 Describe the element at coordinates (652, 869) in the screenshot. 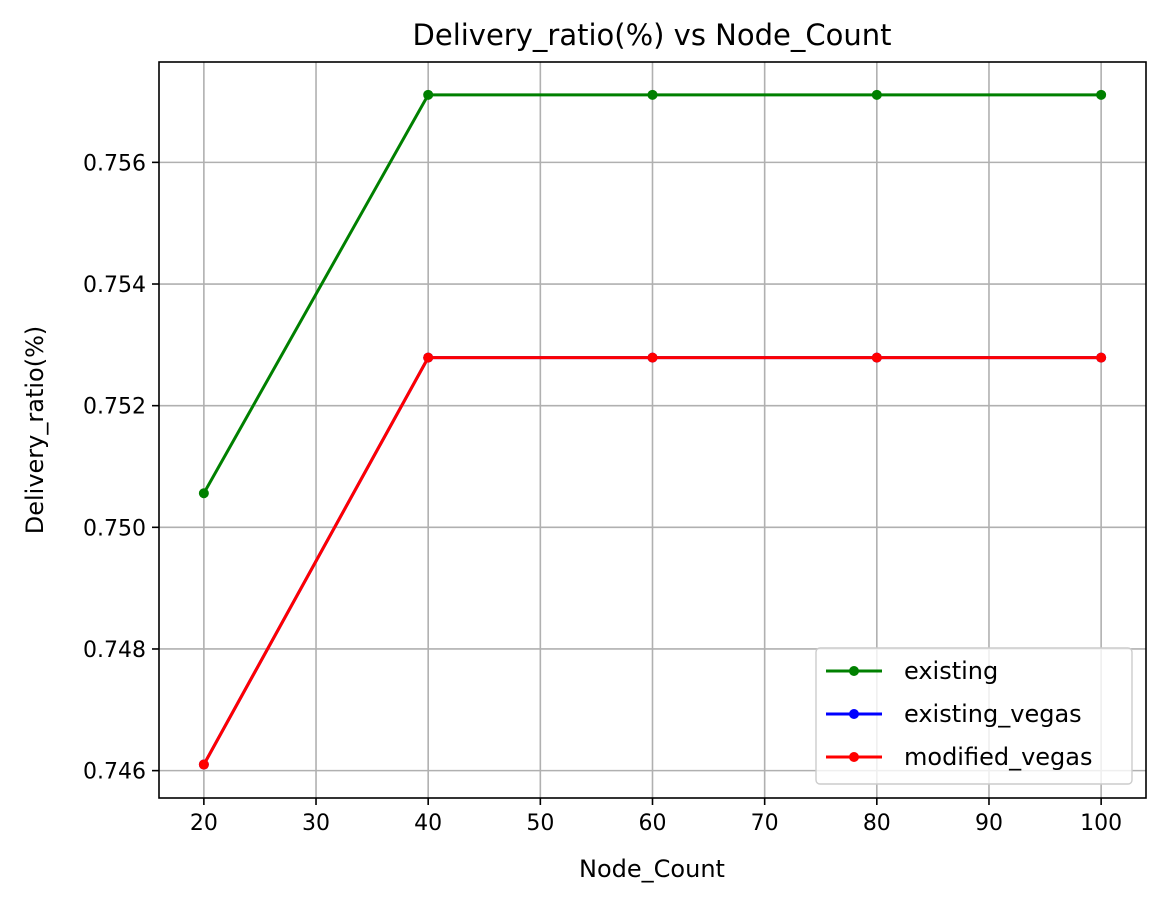

I see `x-axis-label: Node_Count` at that location.